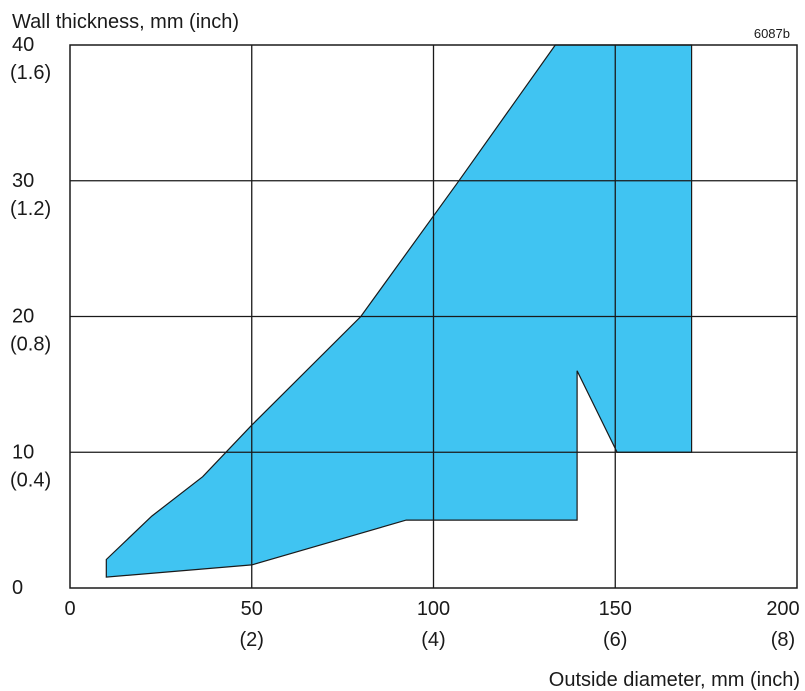 Image resolution: width=805 pixels, height=691 pixels. Describe the element at coordinates (252, 609) in the screenshot. I see `x-tick-label-50: 50` at that location.